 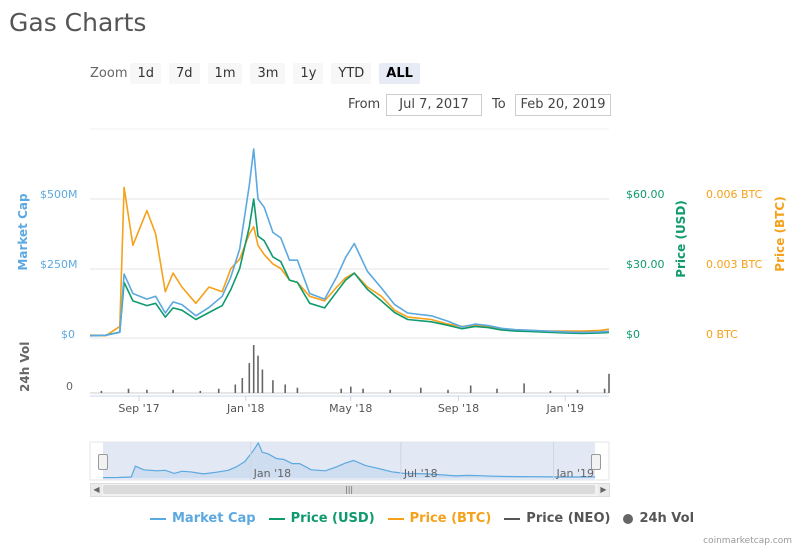 What do you see at coordinates (450, 518) in the screenshot?
I see `legend-label: Price (BTC)` at bounding box center [450, 518].